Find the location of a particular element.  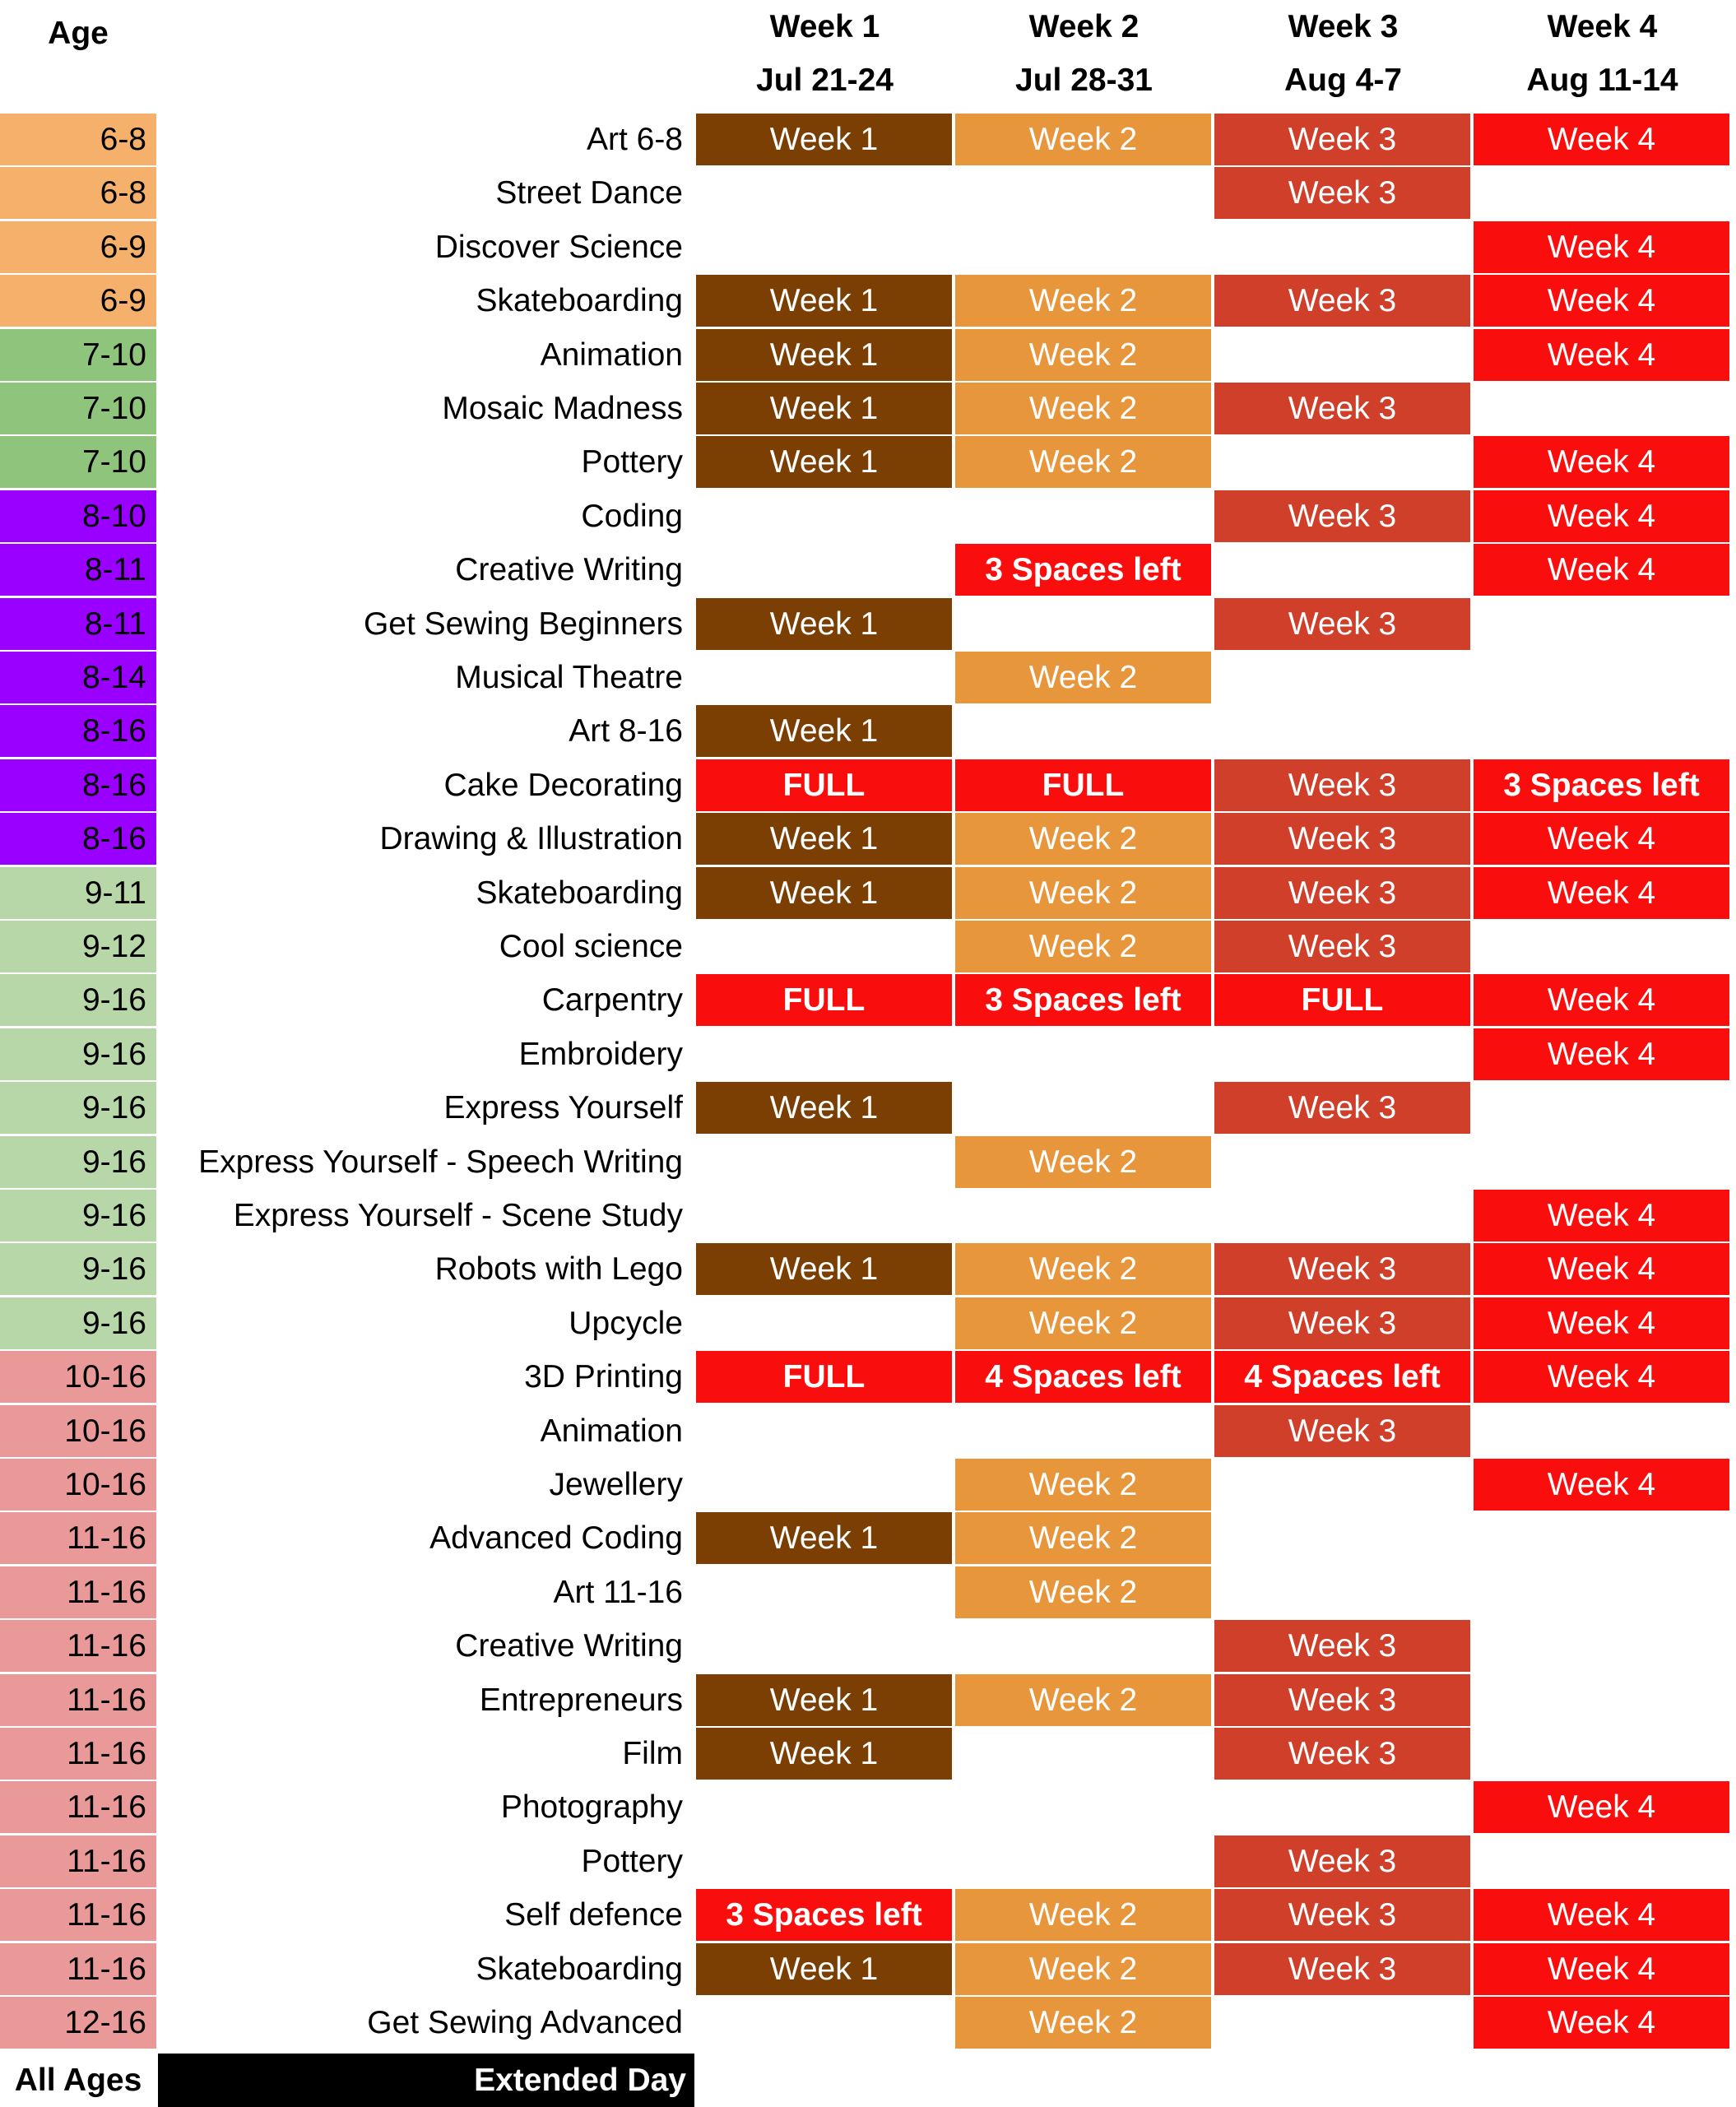

course-name: 3D Printing is located at coordinates (603, 1377).